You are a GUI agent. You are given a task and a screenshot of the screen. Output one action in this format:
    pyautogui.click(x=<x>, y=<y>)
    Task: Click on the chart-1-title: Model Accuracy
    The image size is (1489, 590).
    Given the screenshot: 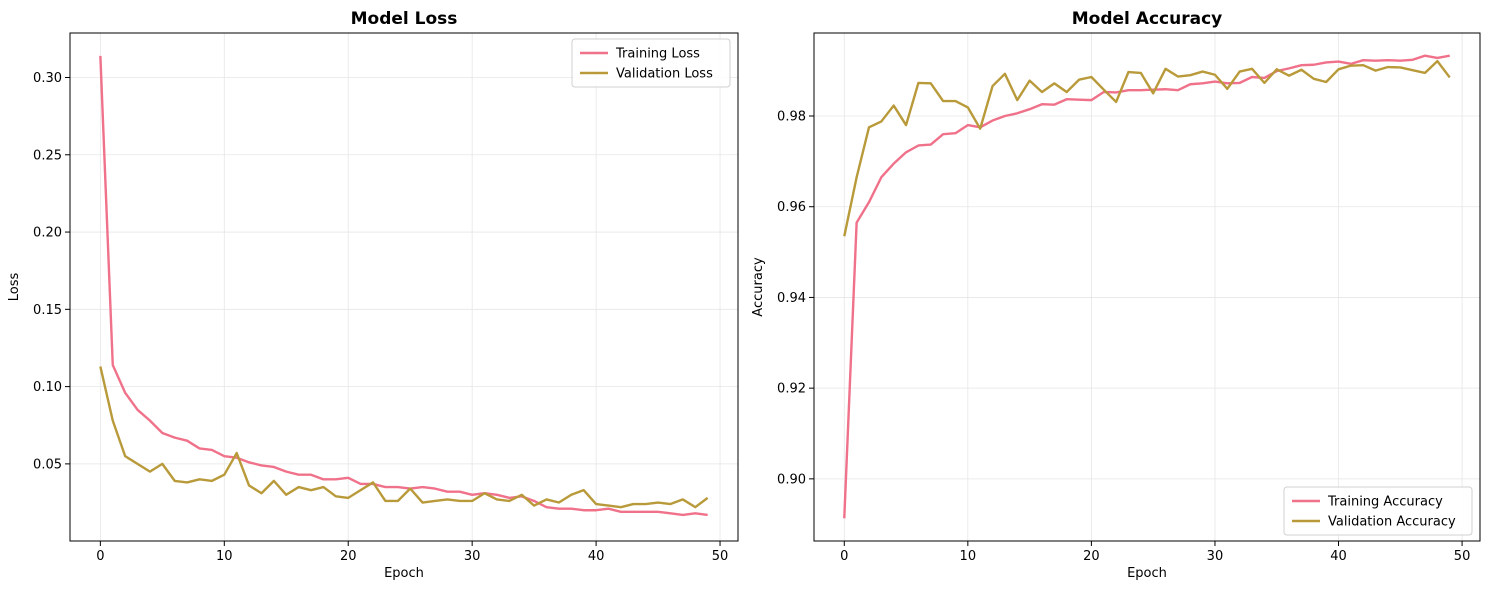 What is the action you would take?
    pyautogui.click(x=1147, y=19)
    